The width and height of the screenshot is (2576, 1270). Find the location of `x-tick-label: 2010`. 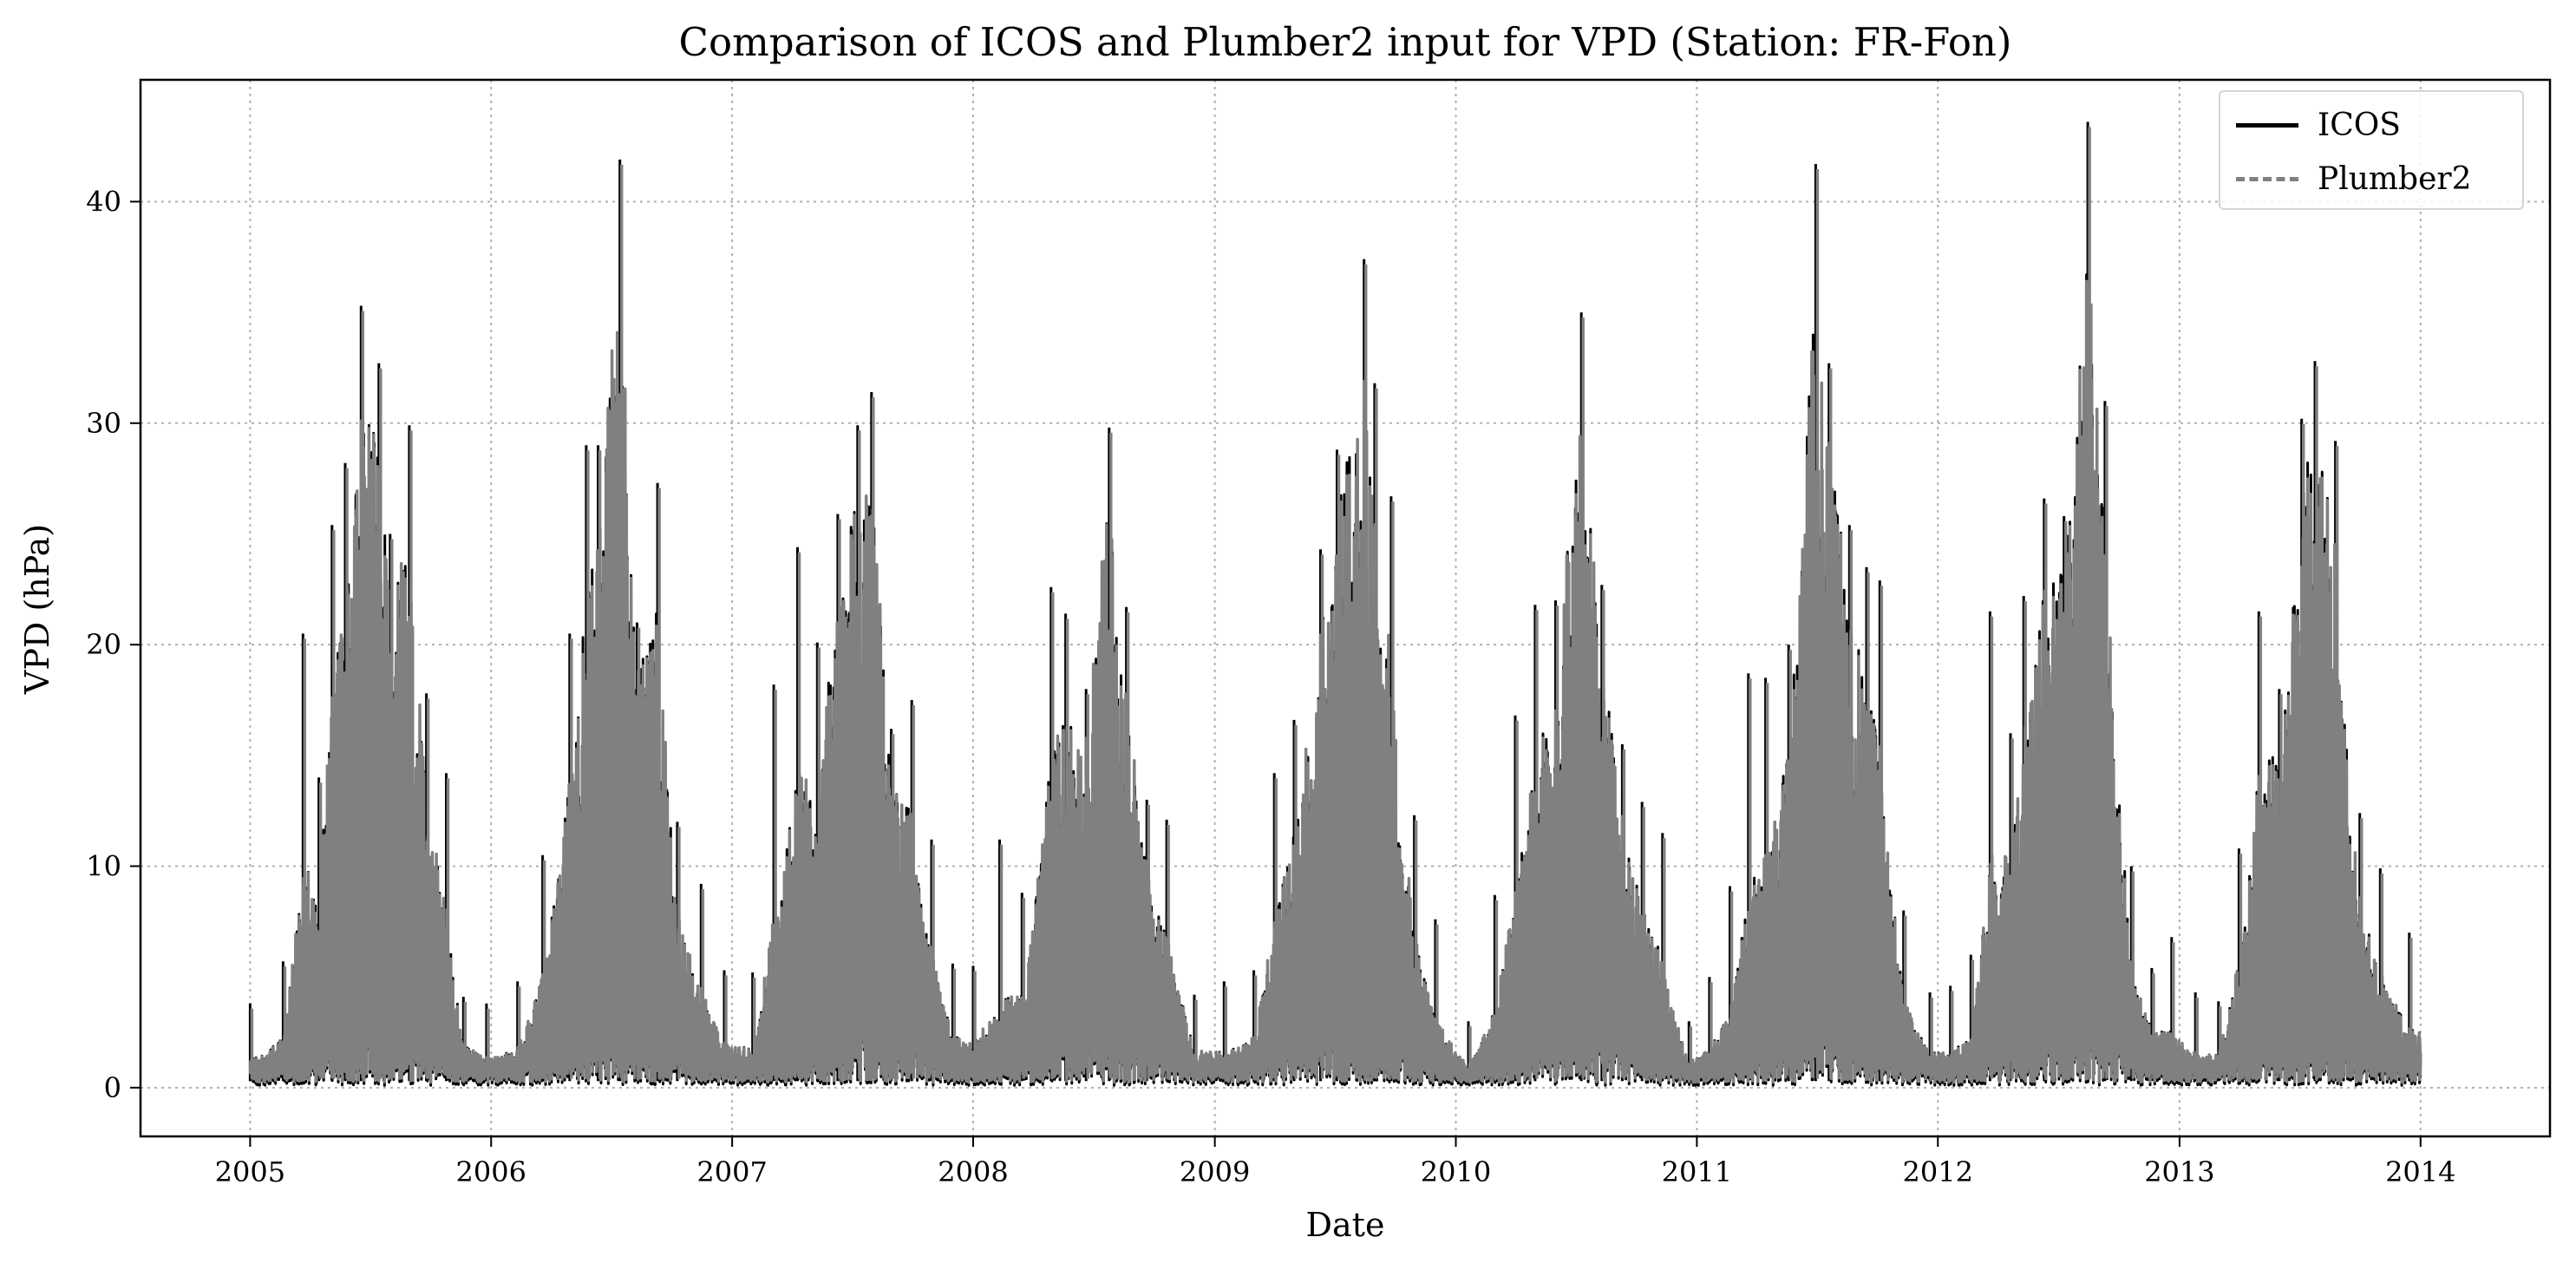

x-tick-label: 2010 is located at coordinates (1456, 1171).